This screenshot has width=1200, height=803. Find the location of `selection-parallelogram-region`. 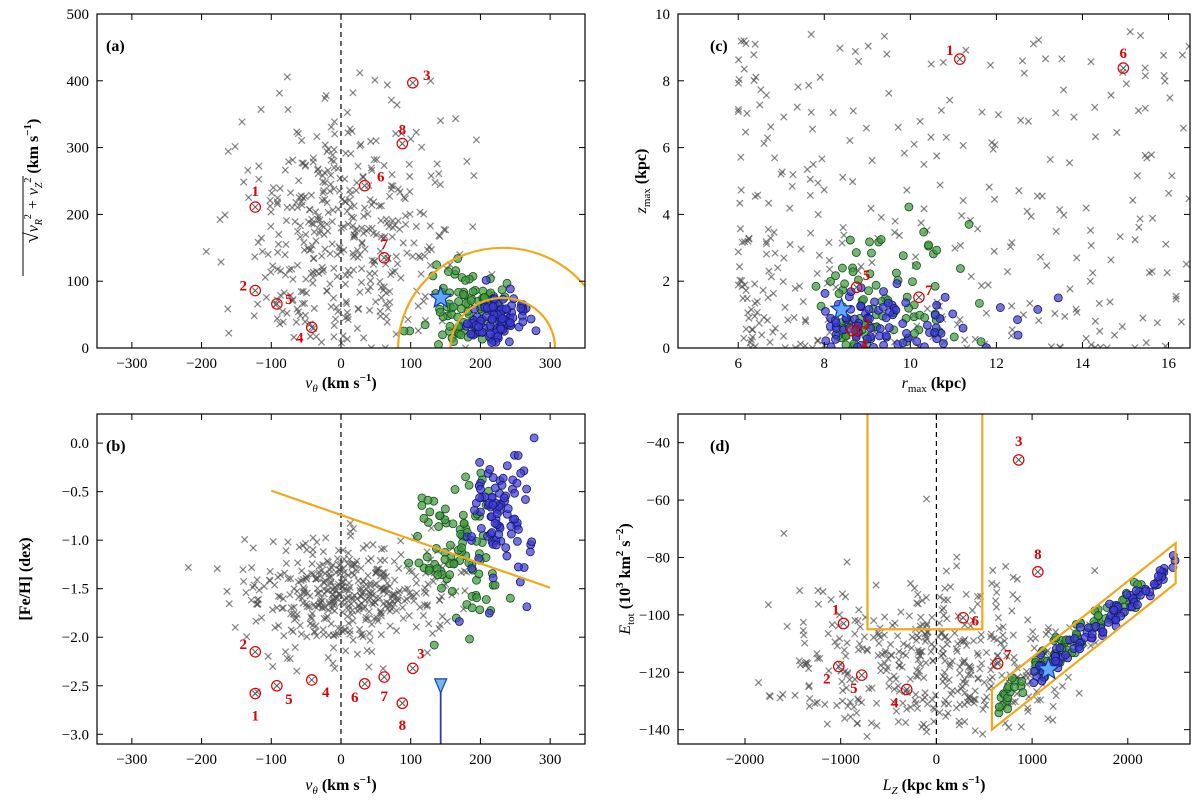

selection-parallelogram-region is located at coordinates (1083, 636).